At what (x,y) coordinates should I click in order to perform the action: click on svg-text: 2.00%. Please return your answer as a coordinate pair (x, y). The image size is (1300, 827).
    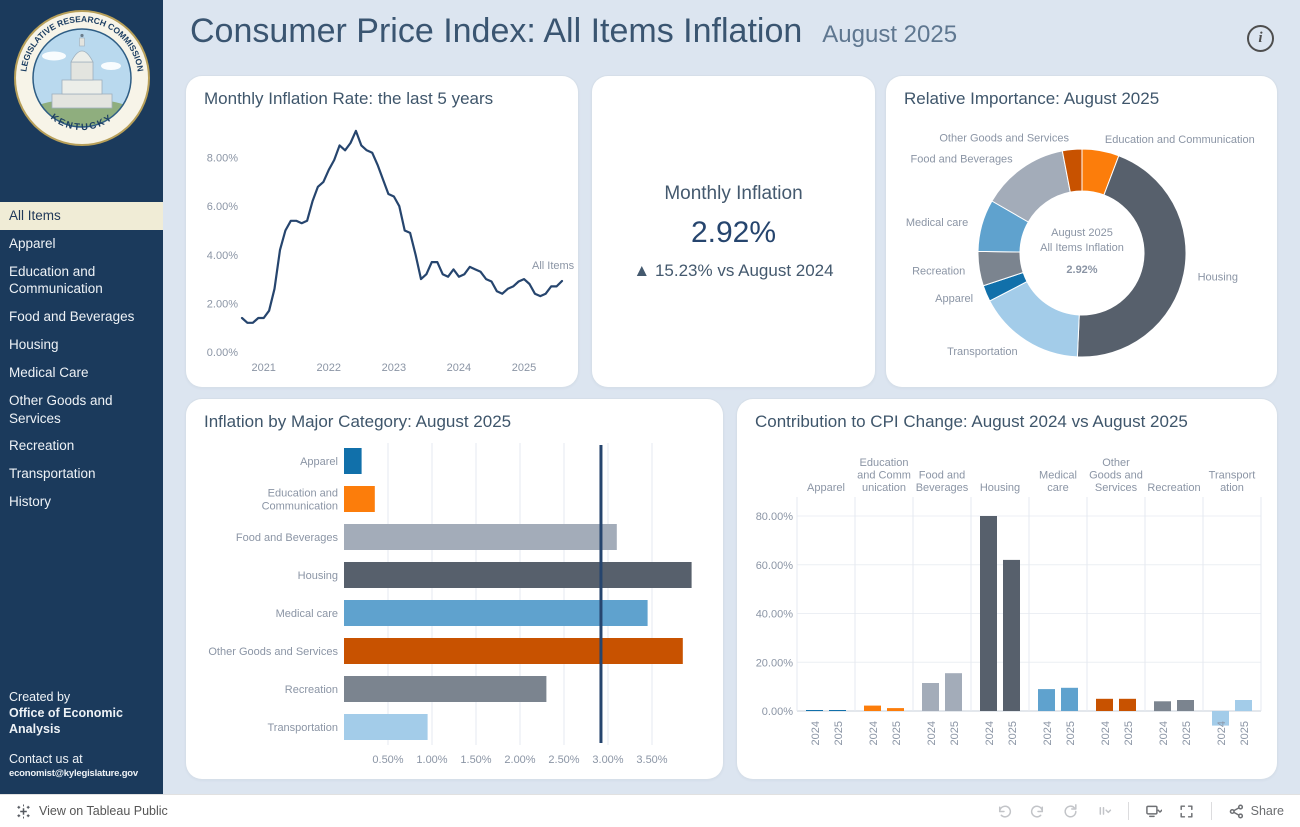
    Looking at the image, I should click on (519, 760).